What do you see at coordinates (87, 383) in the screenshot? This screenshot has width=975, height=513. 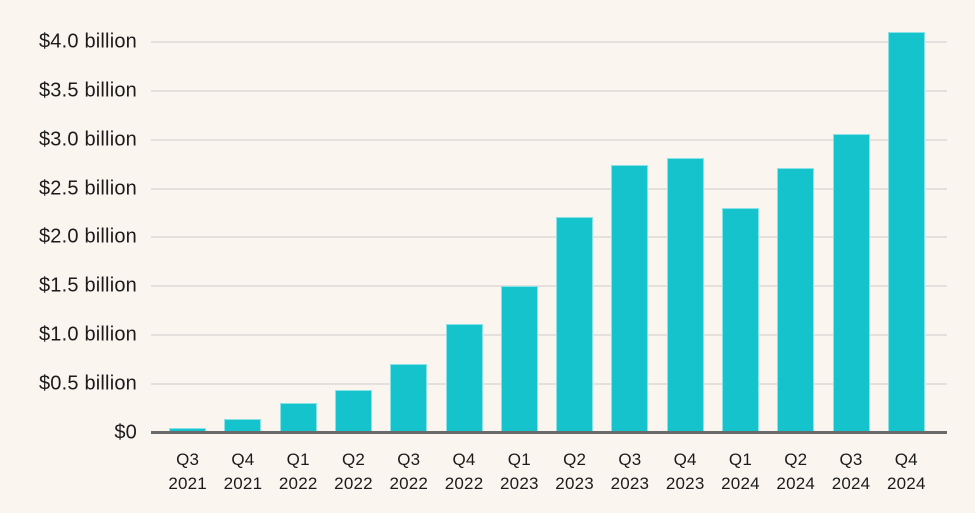 I see `y-axis-tick-label: $0.5 billion` at bounding box center [87, 383].